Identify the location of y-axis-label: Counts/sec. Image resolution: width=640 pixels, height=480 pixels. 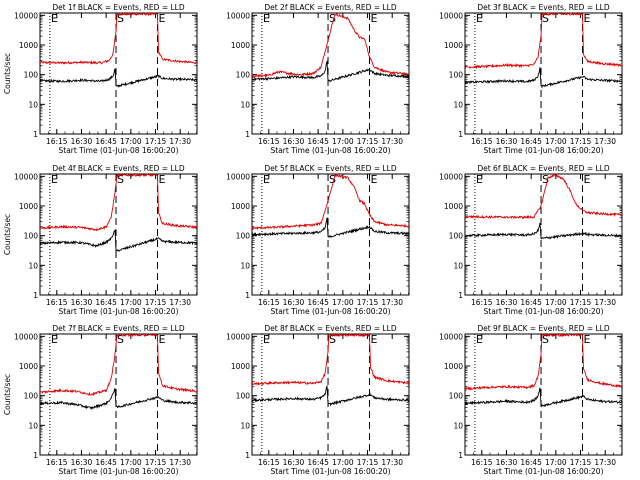
(7, 394).